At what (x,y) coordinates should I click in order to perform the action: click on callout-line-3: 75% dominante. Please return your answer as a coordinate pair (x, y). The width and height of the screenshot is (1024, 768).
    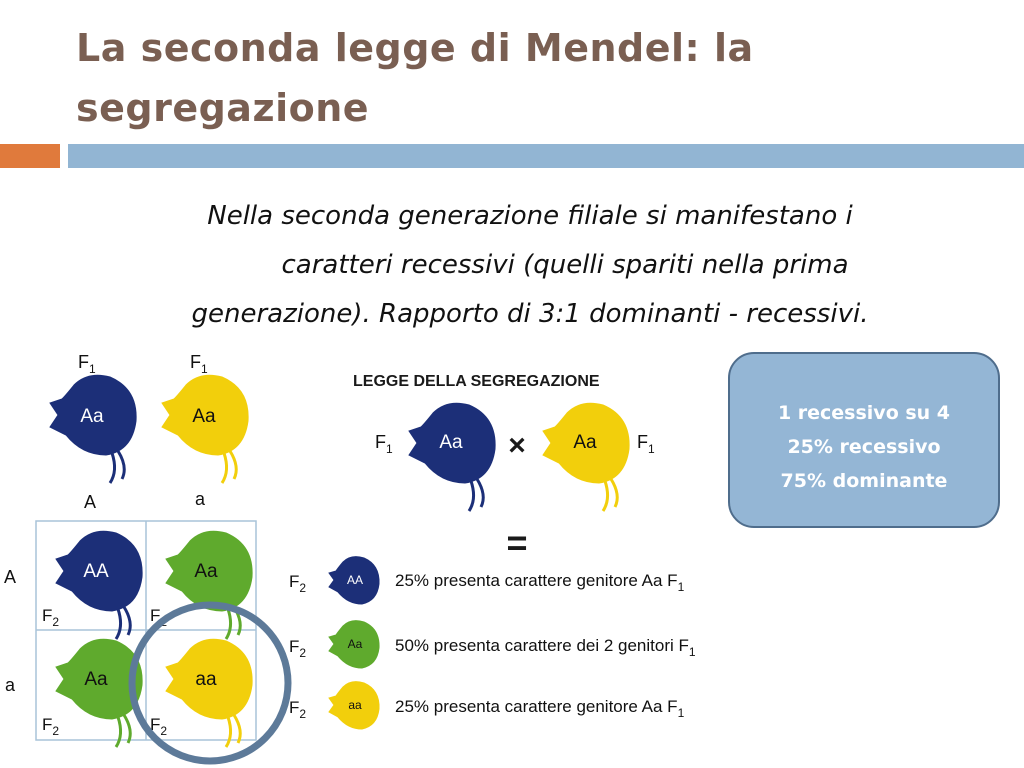
    Looking at the image, I should click on (864, 481).